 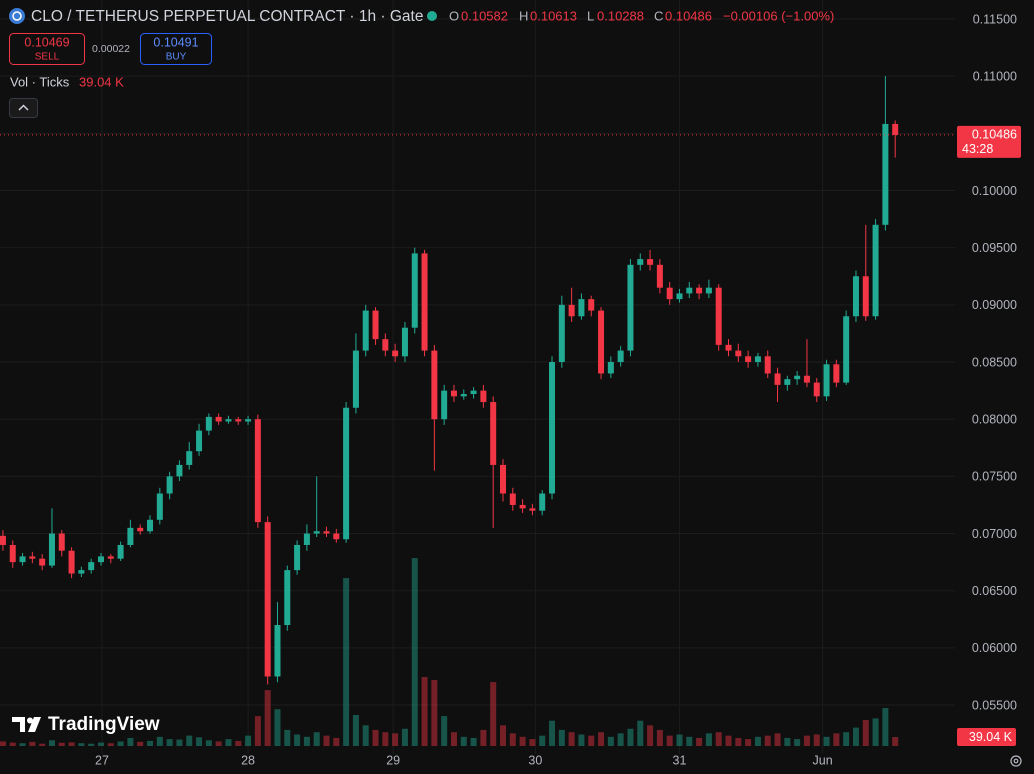 I want to click on last-price-box, so click(x=989, y=141).